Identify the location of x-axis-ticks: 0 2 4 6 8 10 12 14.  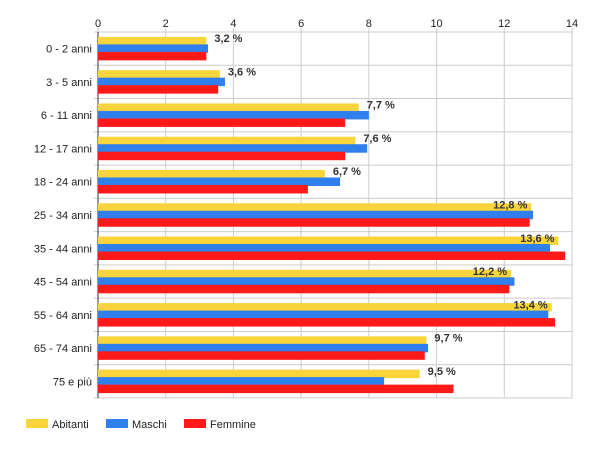
(336, 24).